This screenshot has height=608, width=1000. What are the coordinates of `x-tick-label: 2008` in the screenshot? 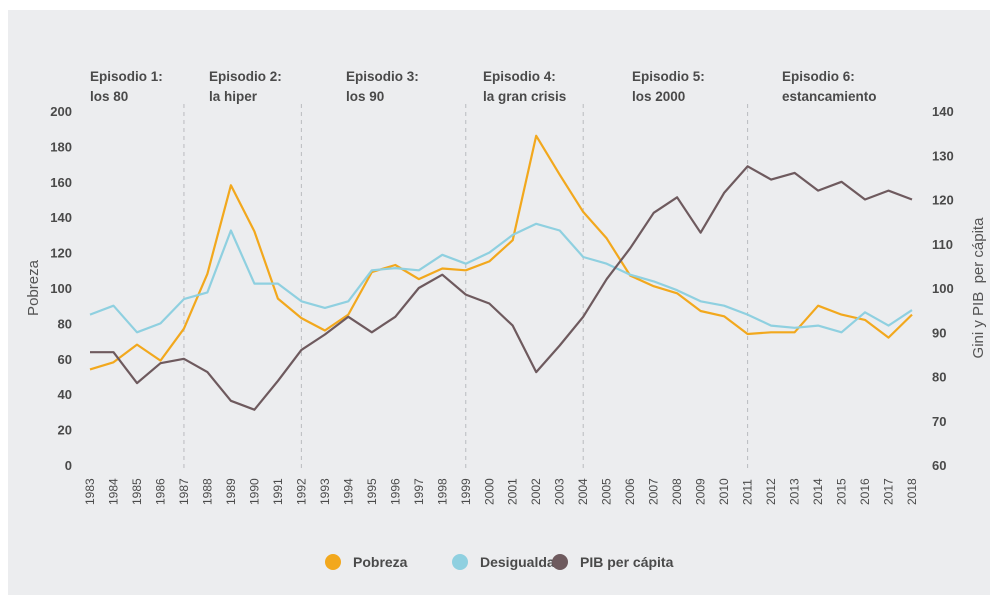 It's located at (677, 491).